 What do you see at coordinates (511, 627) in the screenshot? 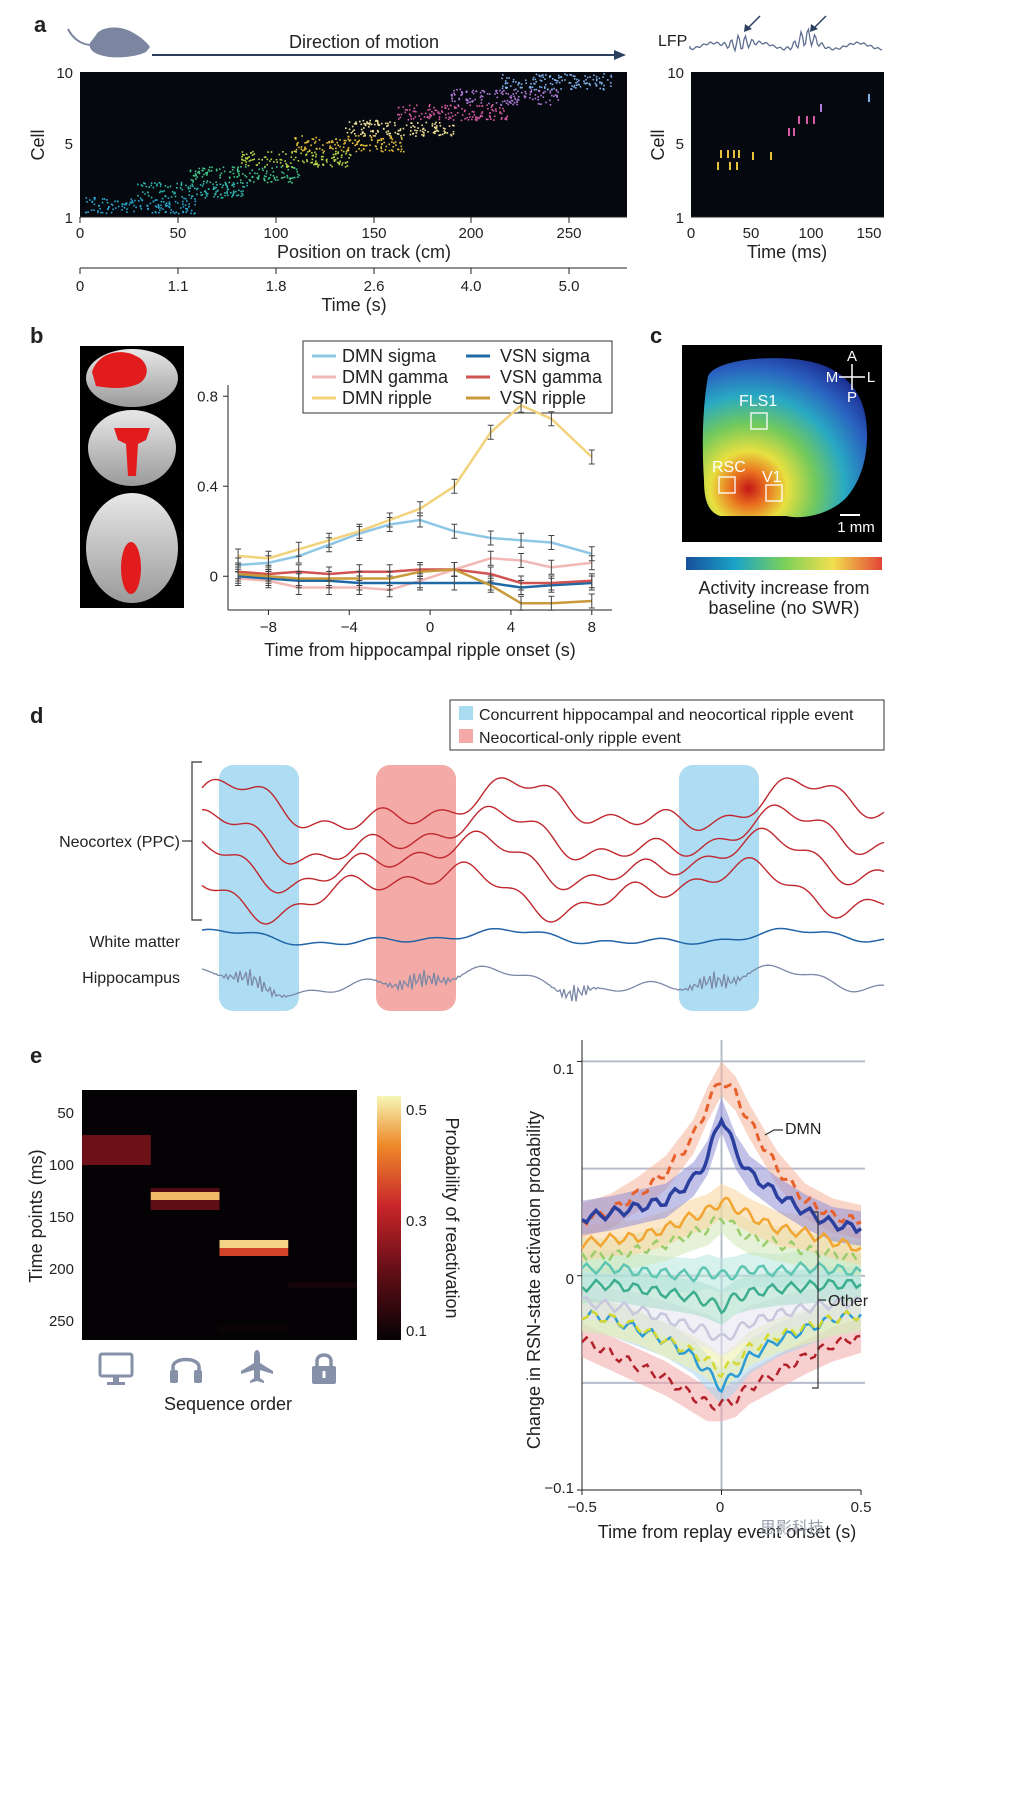
I see `x-tick-label: 4` at bounding box center [511, 627].